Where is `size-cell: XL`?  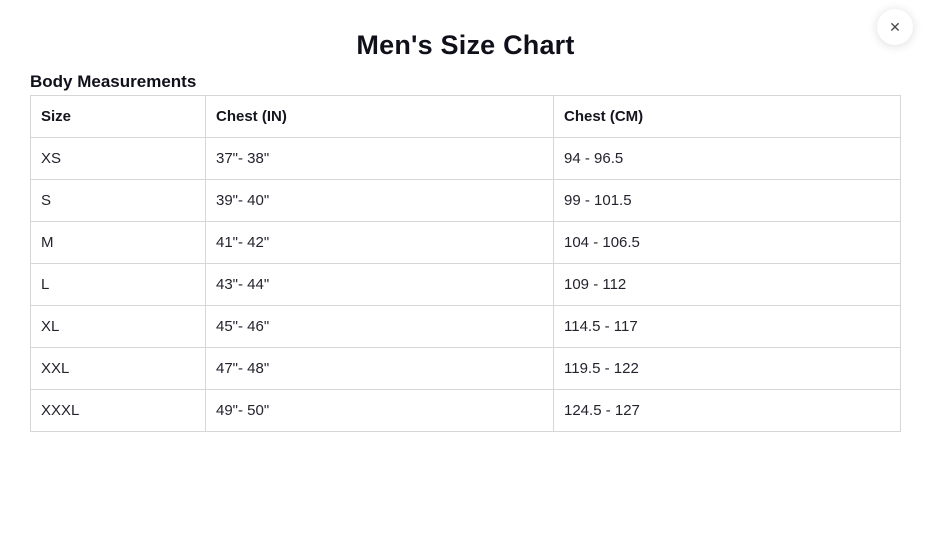
size-cell: XL is located at coordinates (118, 326).